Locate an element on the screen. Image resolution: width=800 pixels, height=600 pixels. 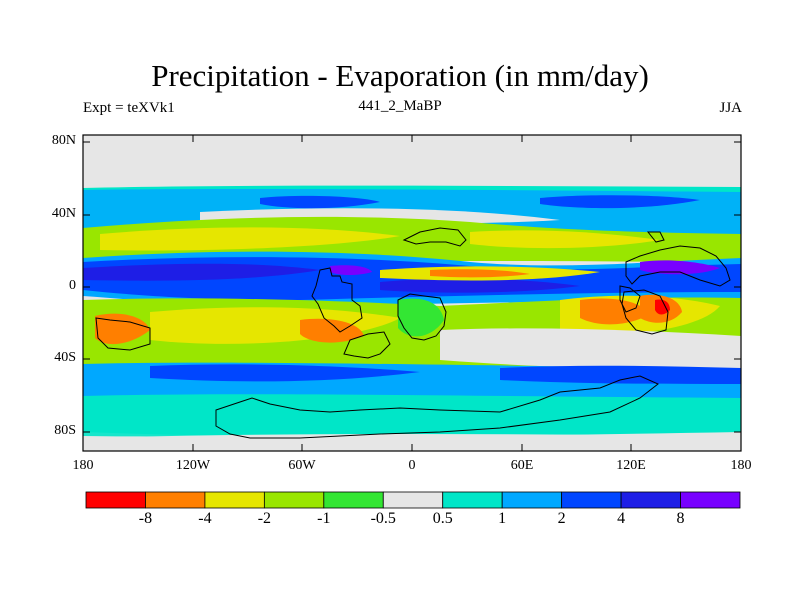
figure-subtitle: 441_2_MaBP is located at coordinates (400, 106).